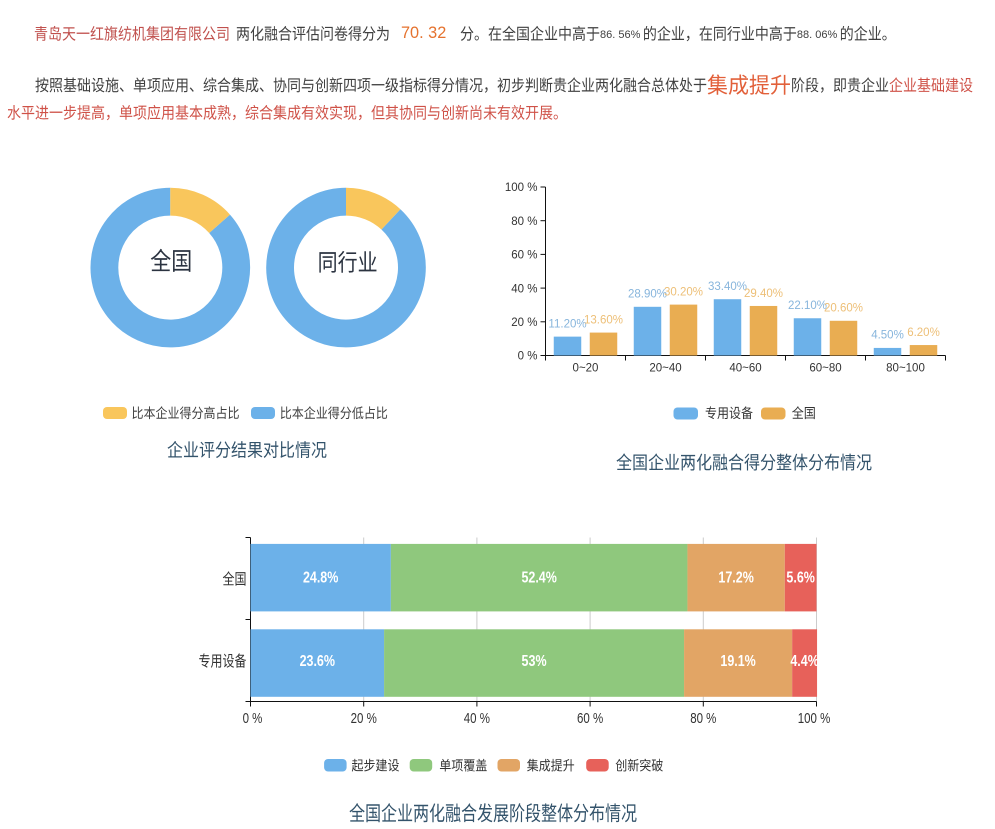  I want to click on svg-text: 17.2%, so click(736, 577).